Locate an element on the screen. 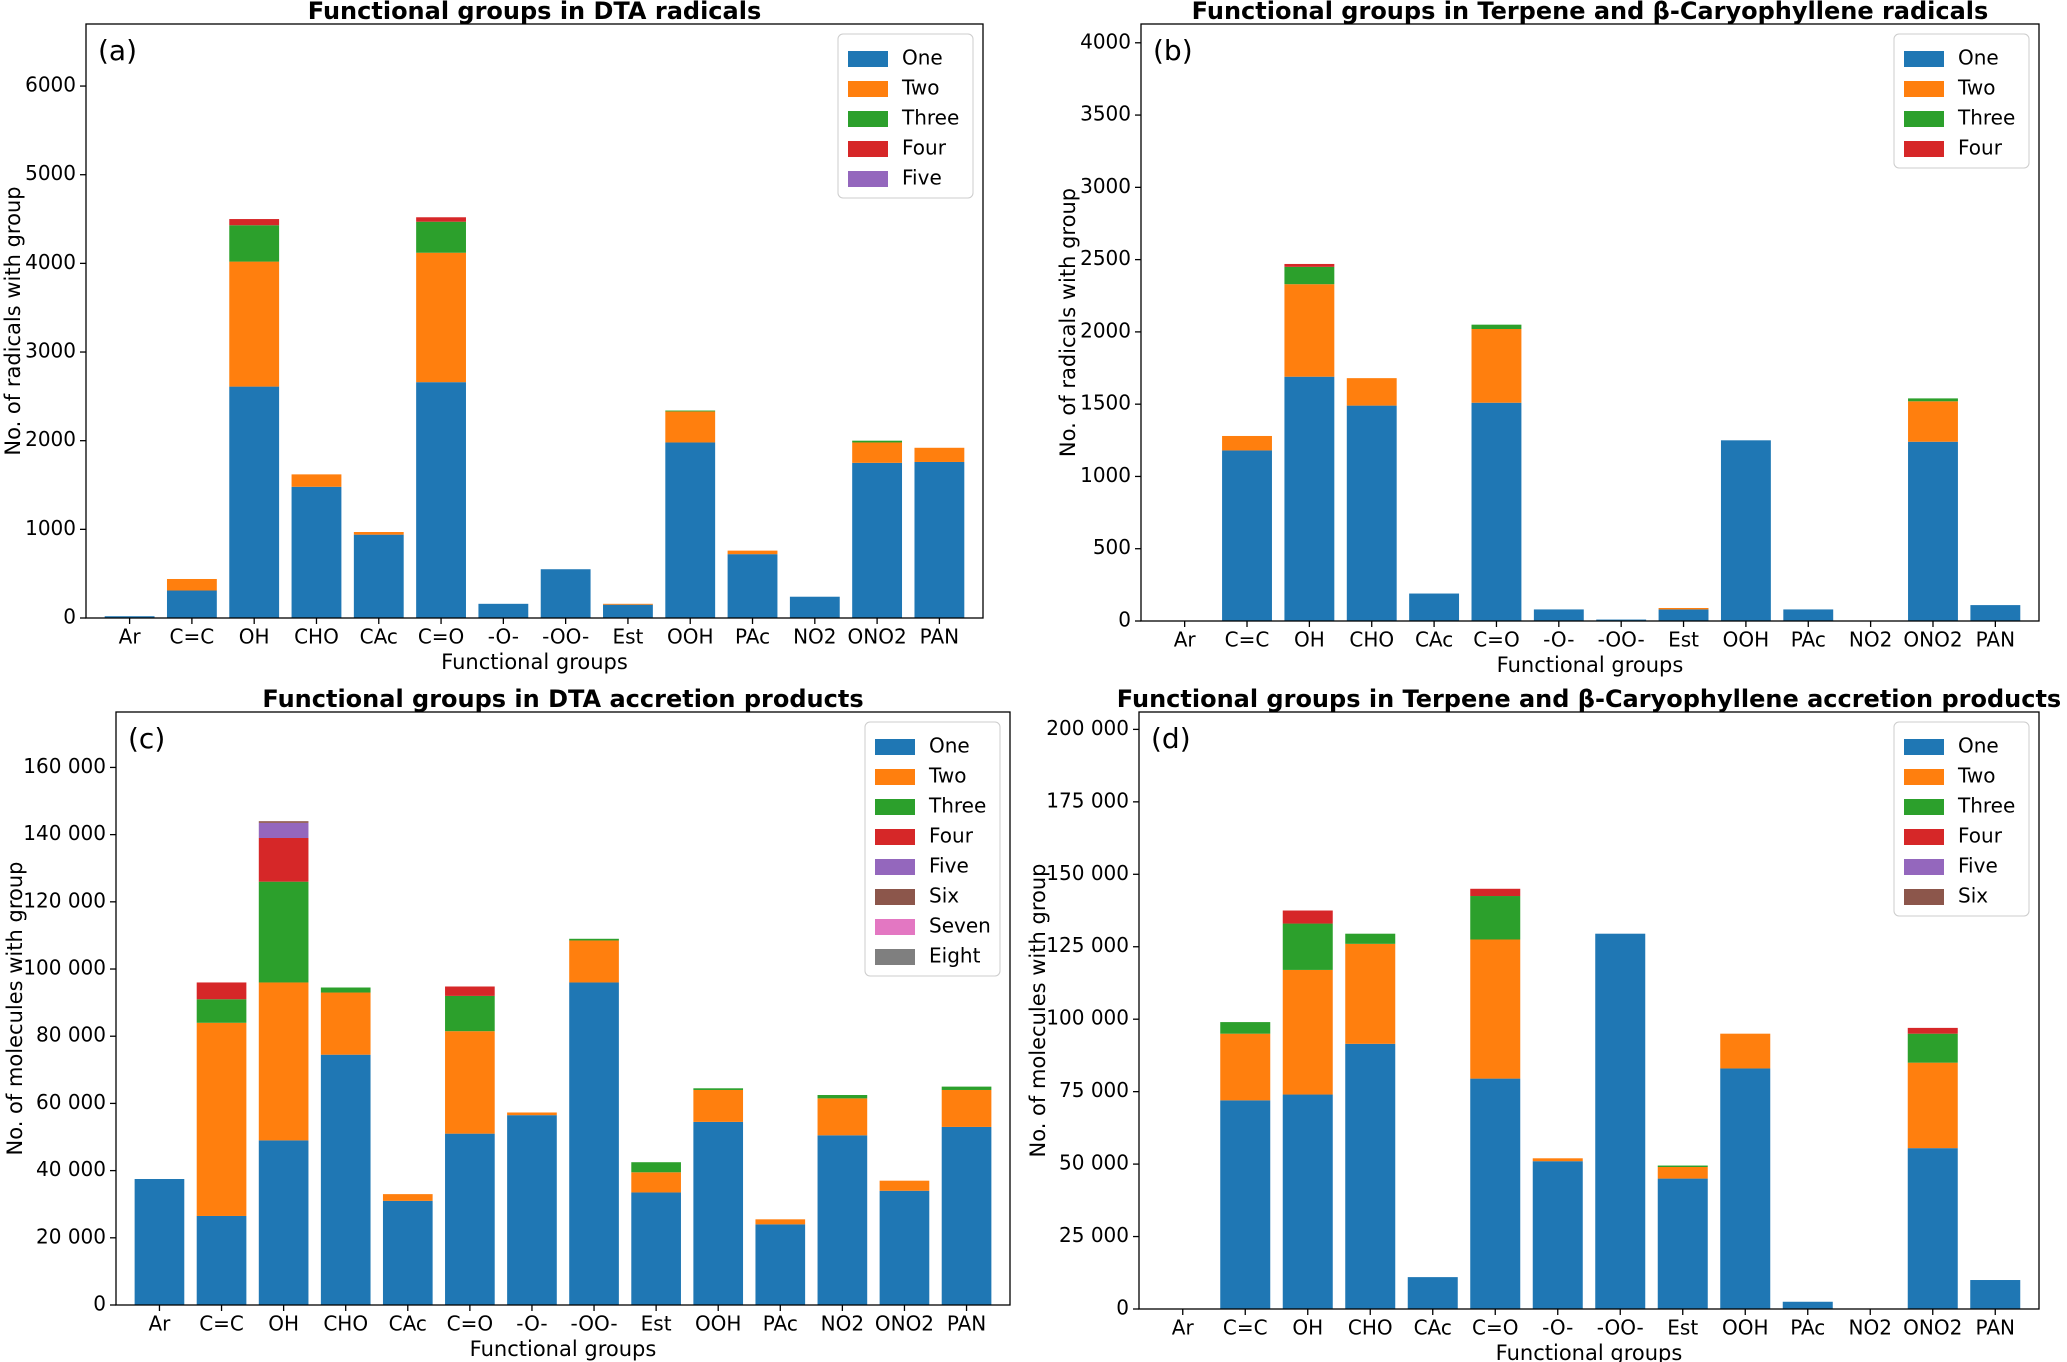 This screenshot has height=1362, width=2067. x-tick-label: -O- is located at coordinates (503, 637).